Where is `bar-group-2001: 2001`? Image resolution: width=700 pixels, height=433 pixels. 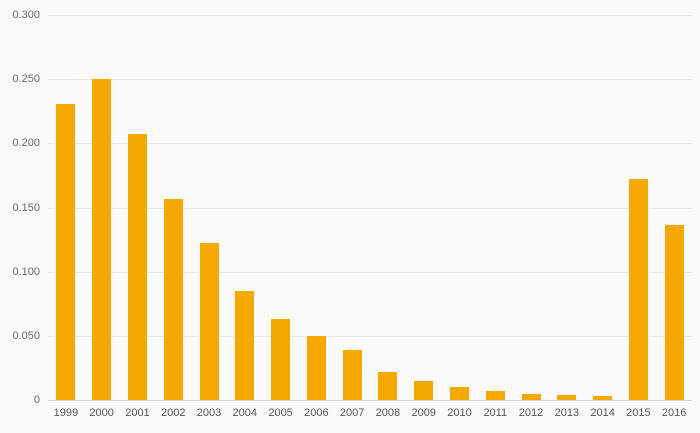
bar-group-2001: 2001 is located at coordinates (138, 217).